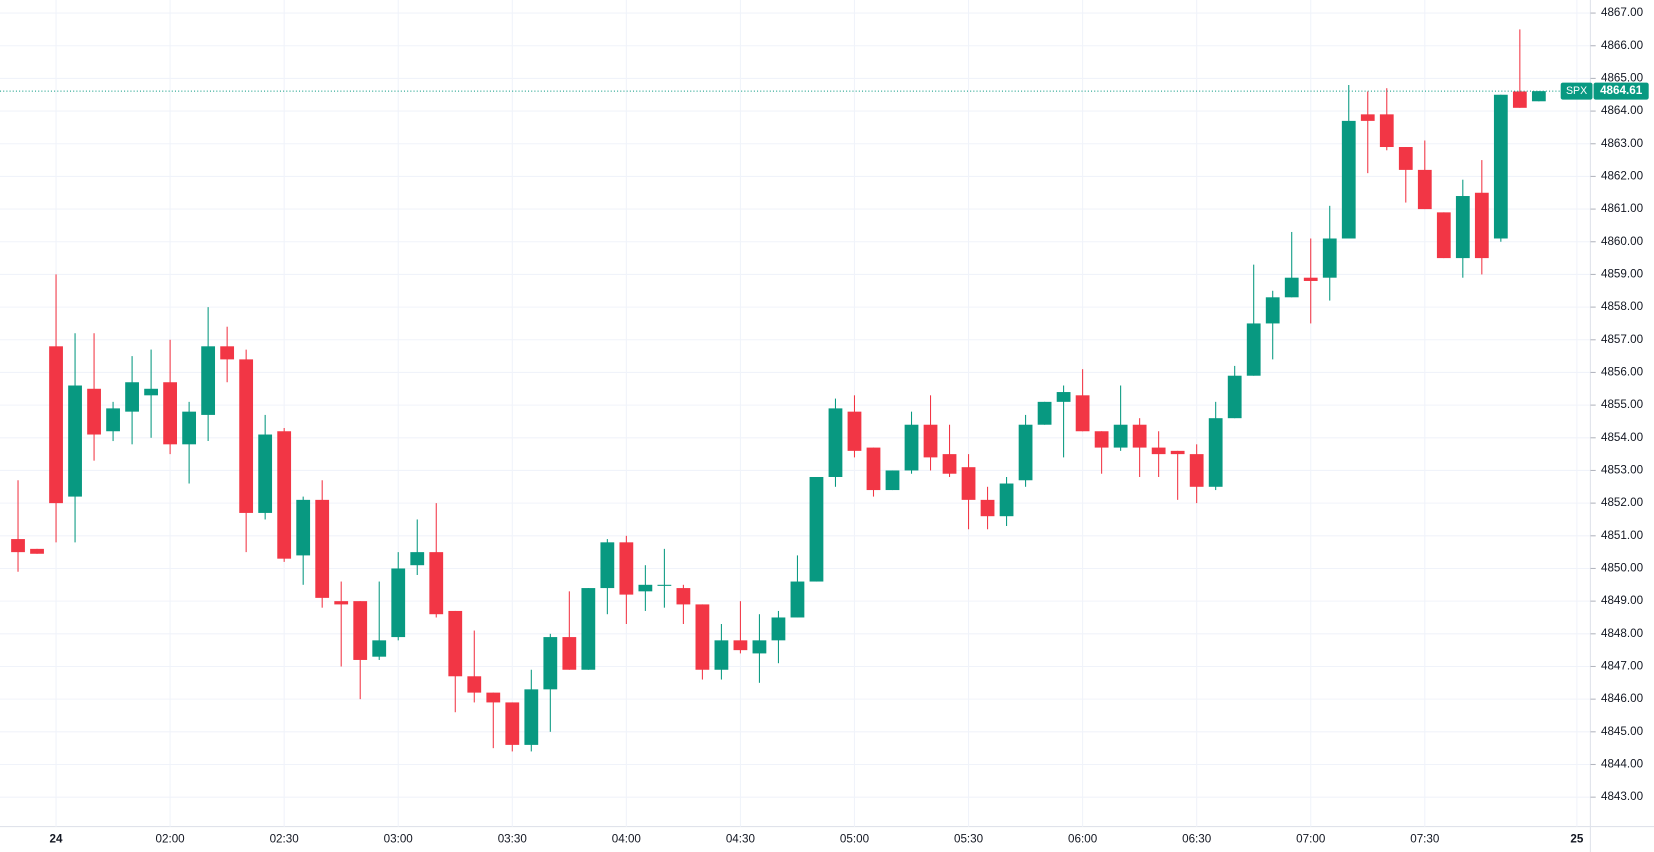 This screenshot has width=1654, height=852. I want to click on y-tick-label: 4849.00, so click(1622, 600).